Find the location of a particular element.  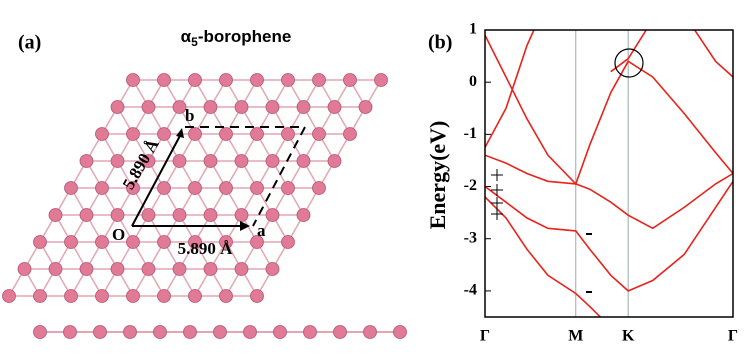

structure-title: α5-borophene is located at coordinates (236, 38).